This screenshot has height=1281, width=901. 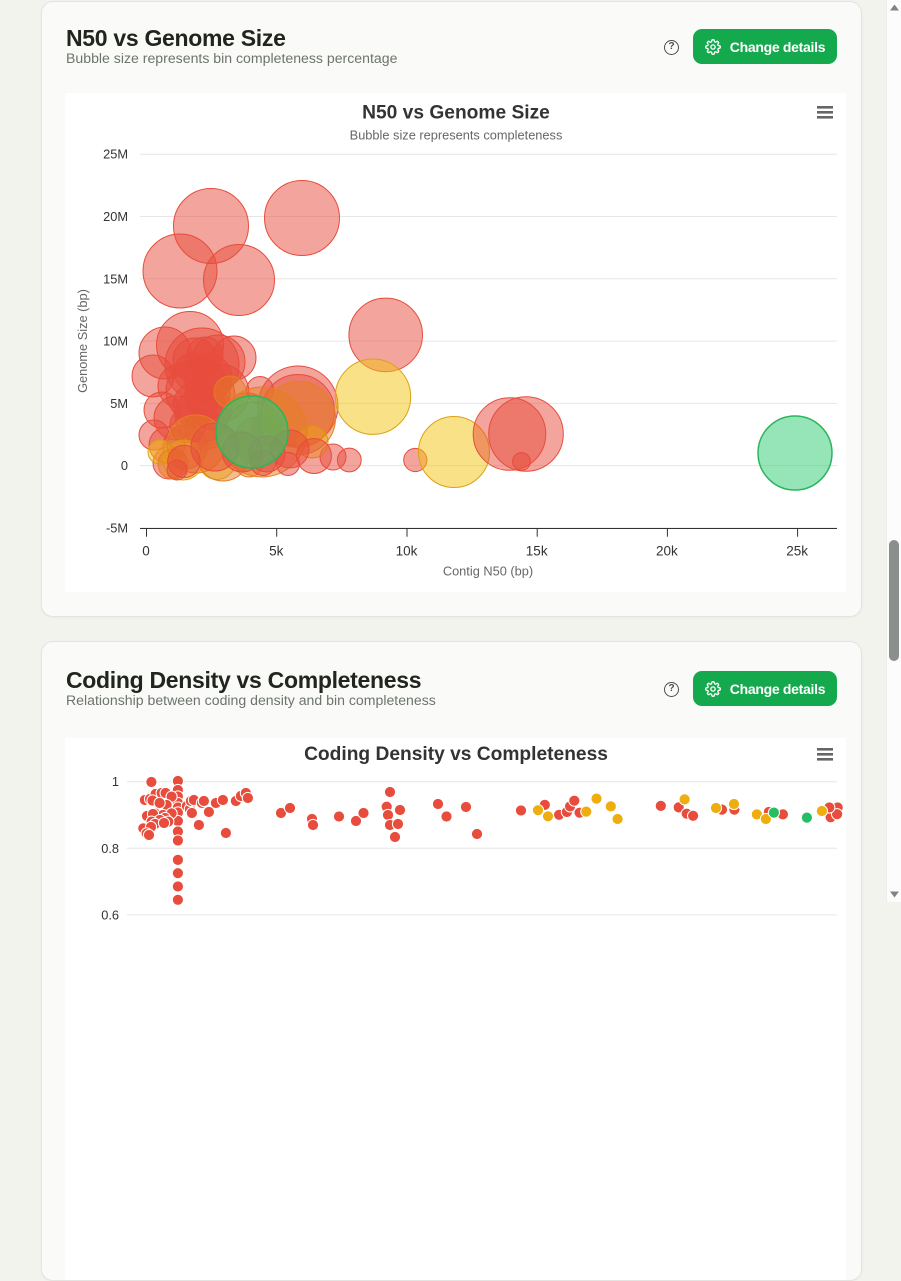 I want to click on svg-text: 5M, so click(x=119, y=403).